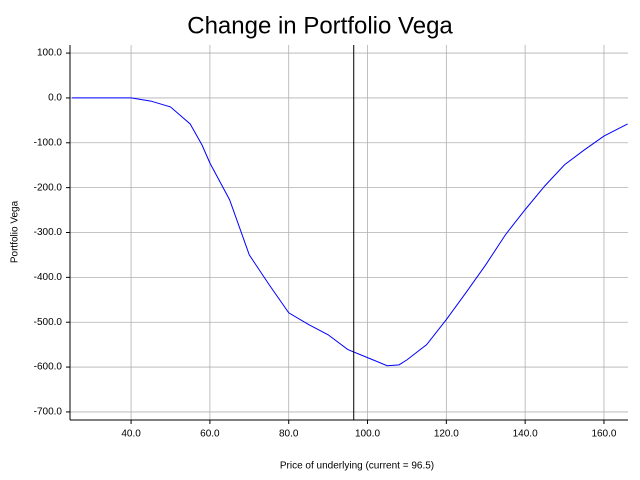 The width and height of the screenshot is (640, 480). I want to click on y-tick-label: 100.0, so click(49, 53).